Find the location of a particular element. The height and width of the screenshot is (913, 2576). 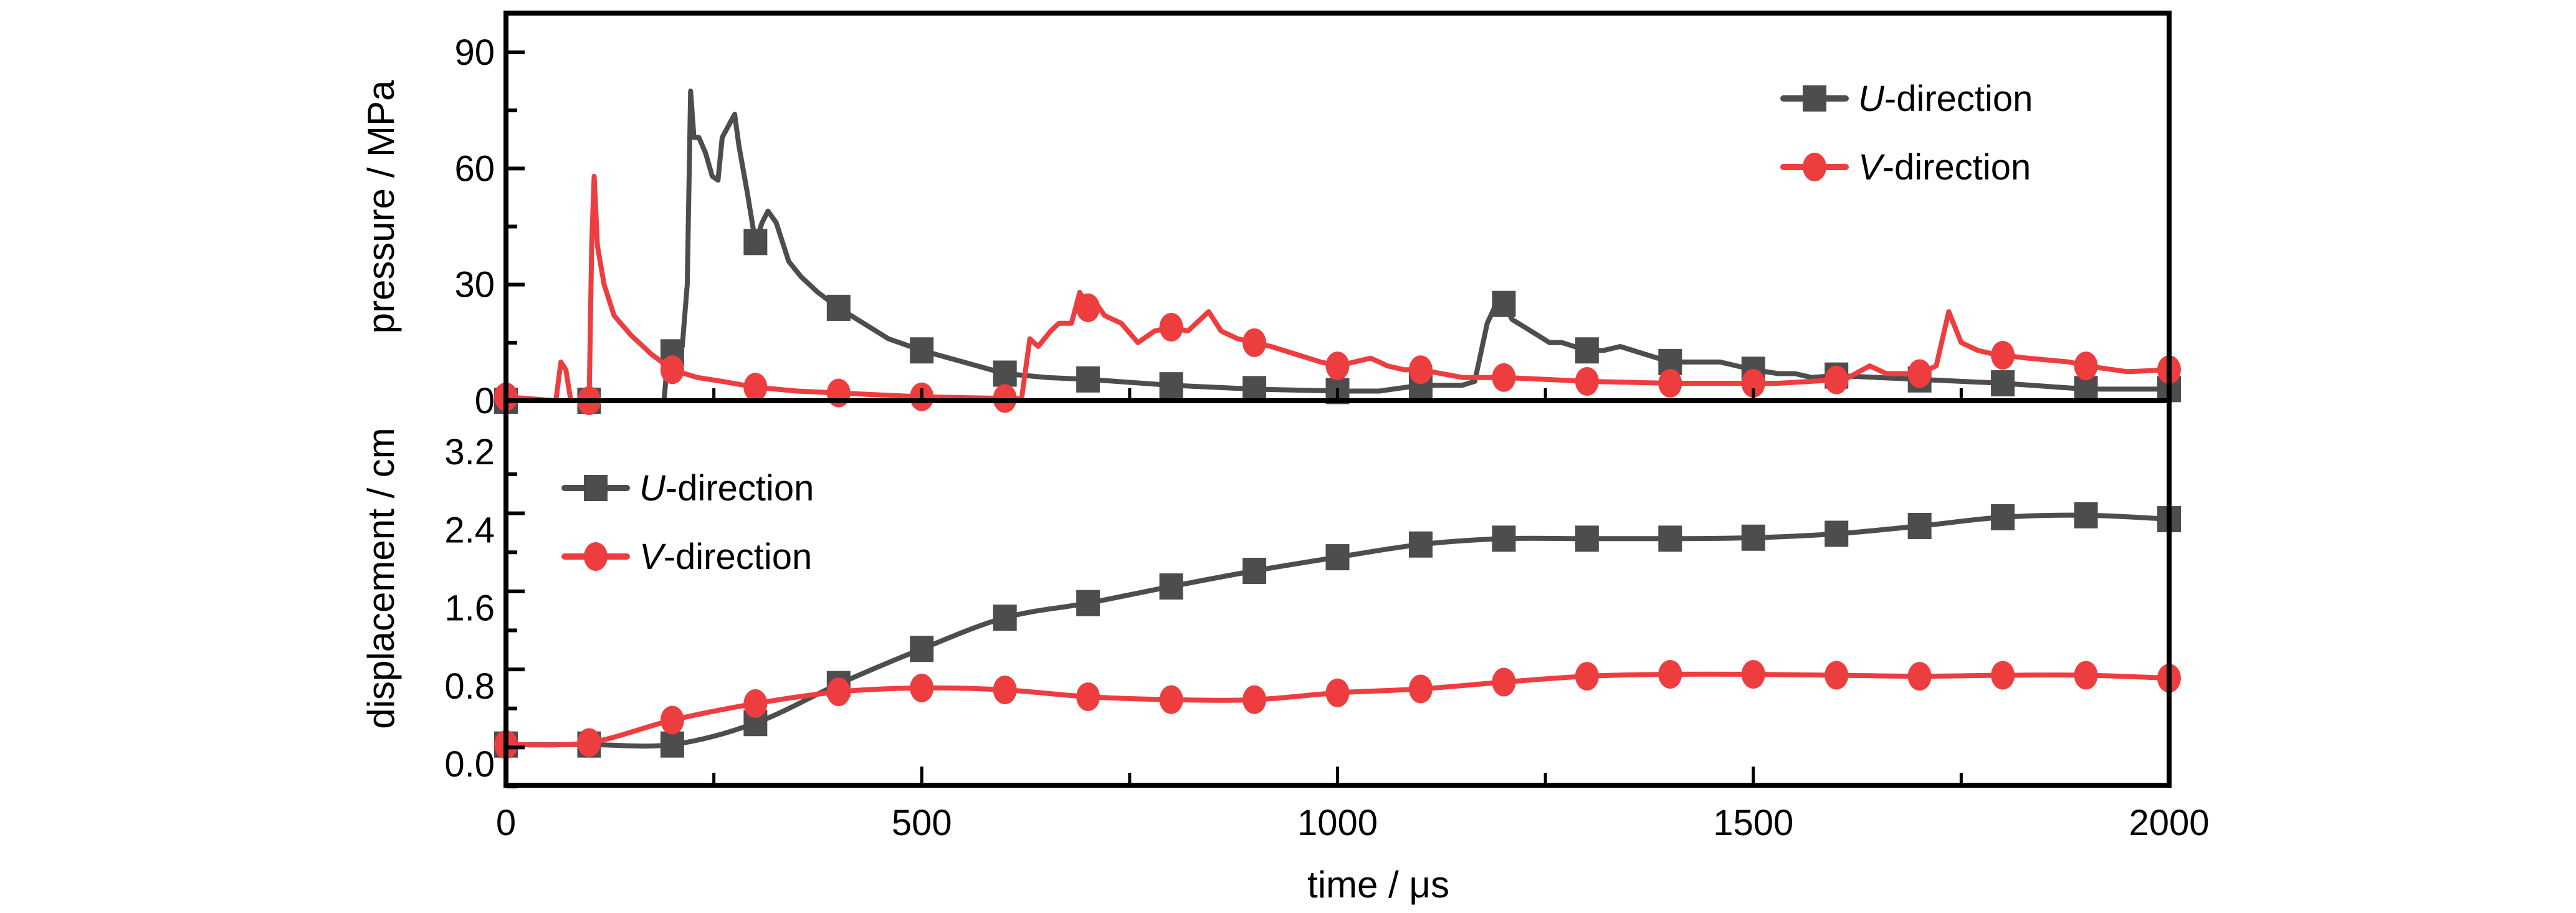

displacement-tick-label: 1.6 is located at coordinates (469, 608).